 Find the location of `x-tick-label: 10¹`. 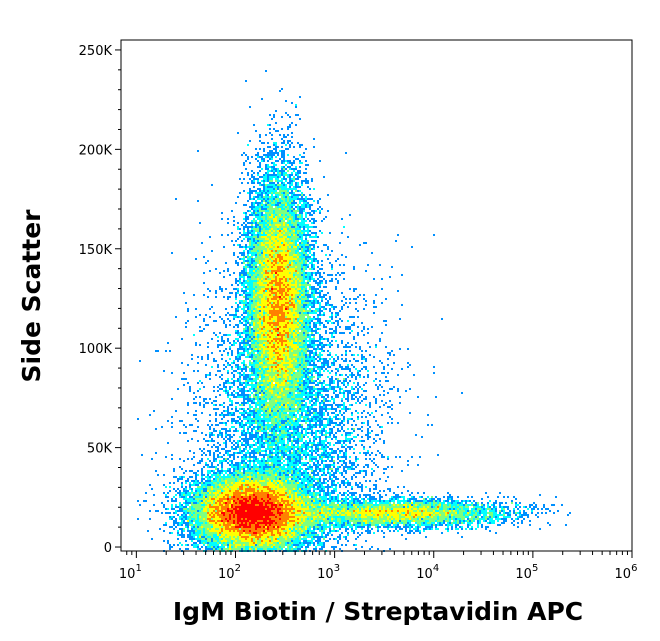

x-tick-label: 10¹ is located at coordinates (130, 572).